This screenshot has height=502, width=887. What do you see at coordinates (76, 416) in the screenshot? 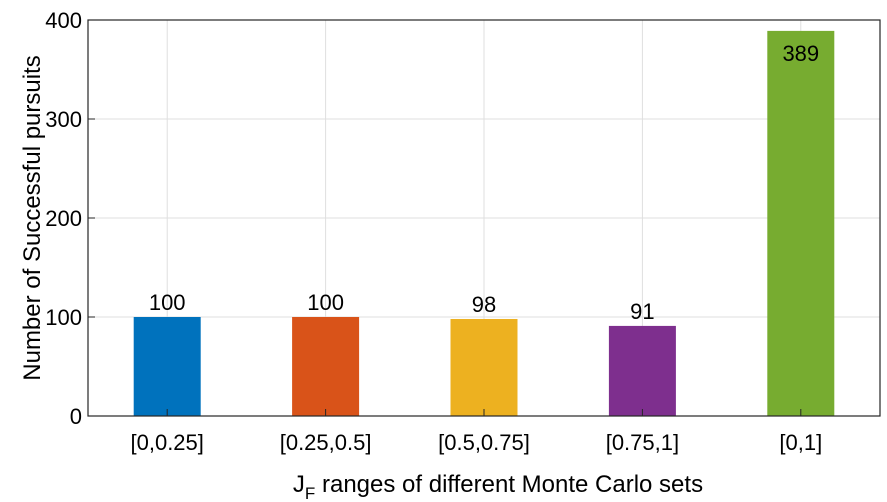
I see `y-tick-label: 0` at bounding box center [76, 416].